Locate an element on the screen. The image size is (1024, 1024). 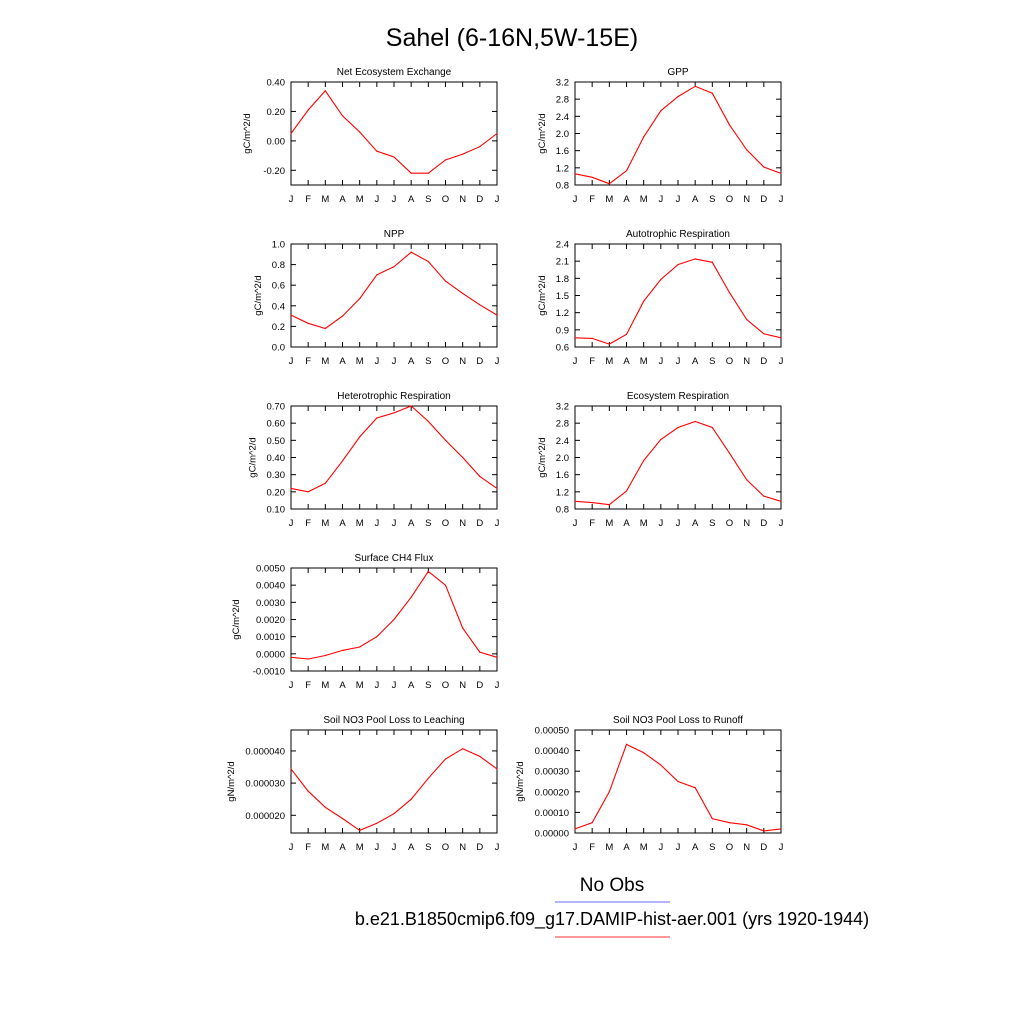
y-tick-label: 2.4 is located at coordinates (562, 245).